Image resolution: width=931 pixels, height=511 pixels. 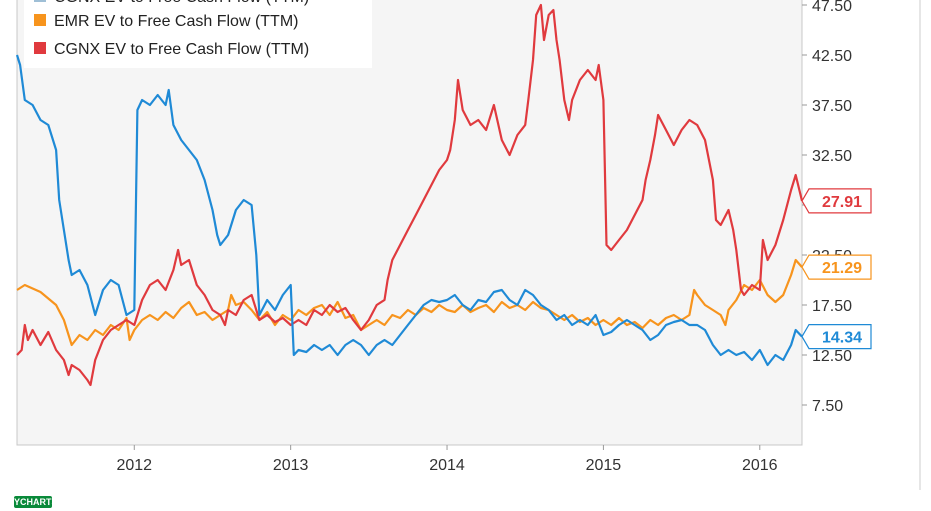 What do you see at coordinates (827, 406) in the screenshot?
I see `y-tick-label: 7.50` at bounding box center [827, 406].